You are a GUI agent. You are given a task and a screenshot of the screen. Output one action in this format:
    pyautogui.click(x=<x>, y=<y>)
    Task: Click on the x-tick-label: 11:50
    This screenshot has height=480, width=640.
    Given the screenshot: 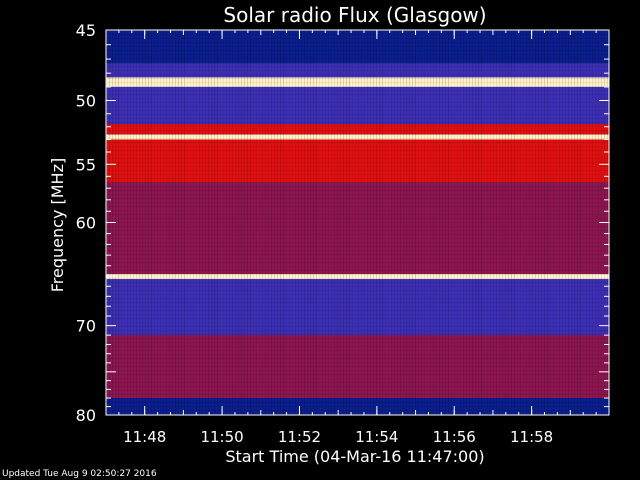 What is the action you would take?
    pyautogui.click(x=221, y=437)
    